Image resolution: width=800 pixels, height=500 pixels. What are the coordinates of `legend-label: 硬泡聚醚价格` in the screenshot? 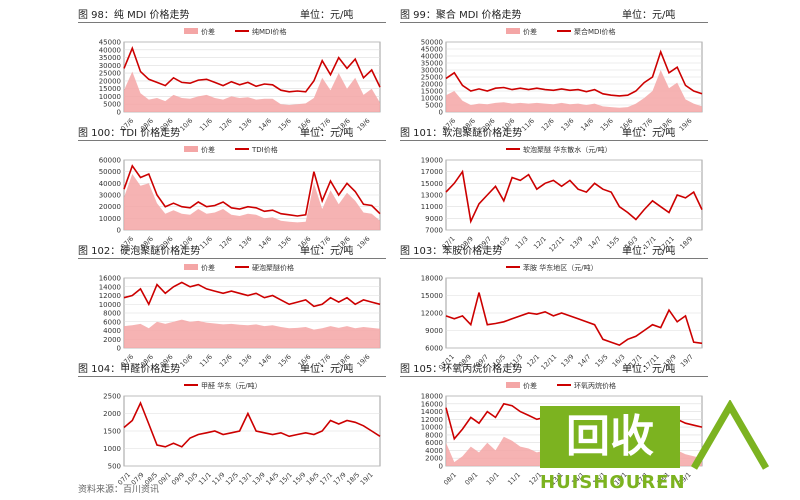 It's located at (273, 267).